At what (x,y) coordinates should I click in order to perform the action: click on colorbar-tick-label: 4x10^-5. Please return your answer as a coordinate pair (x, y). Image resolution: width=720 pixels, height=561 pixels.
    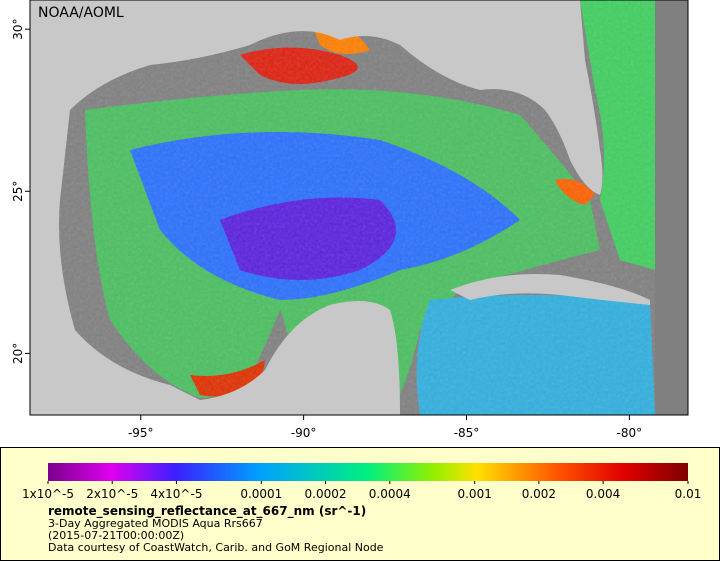
    Looking at the image, I should click on (176, 494).